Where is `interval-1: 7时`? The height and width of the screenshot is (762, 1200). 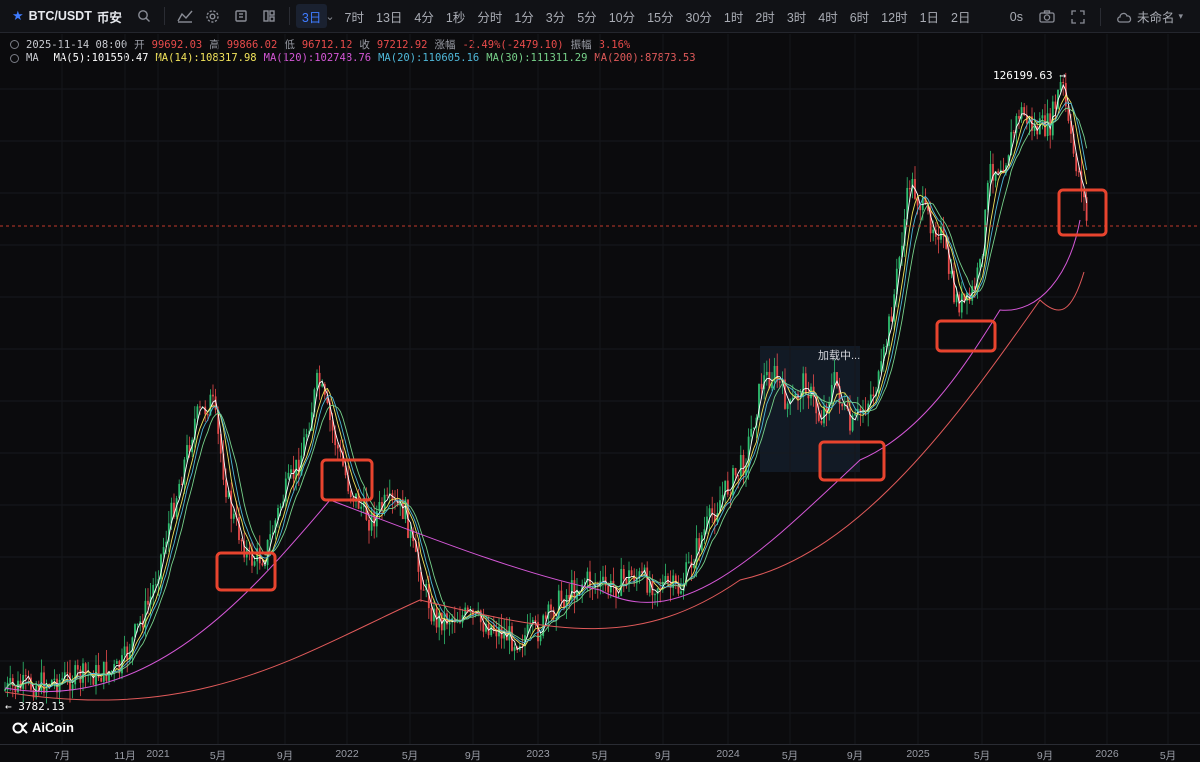 interval-1: 7时 is located at coordinates (354, 17).